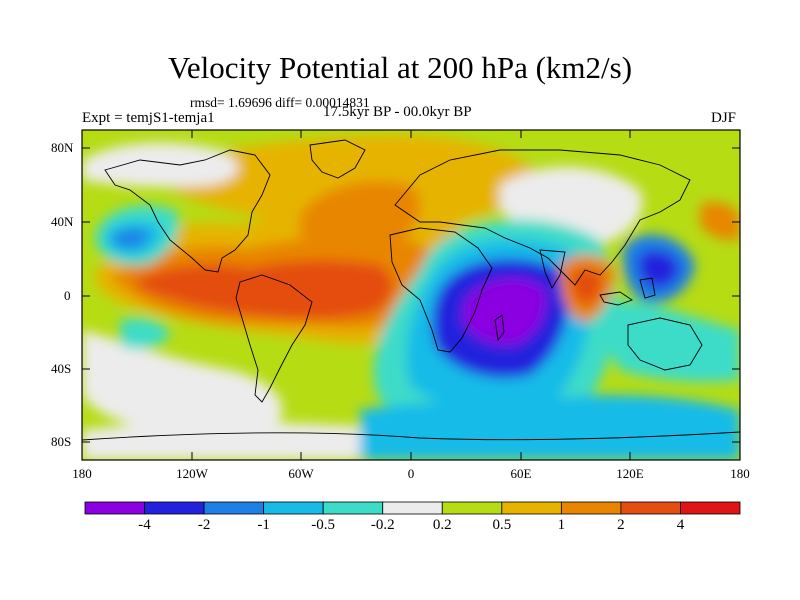  What do you see at coordinates (442, 525) in the screenshot?
I see `colorbar-label: 0.2` at bounding box center [442, 525].